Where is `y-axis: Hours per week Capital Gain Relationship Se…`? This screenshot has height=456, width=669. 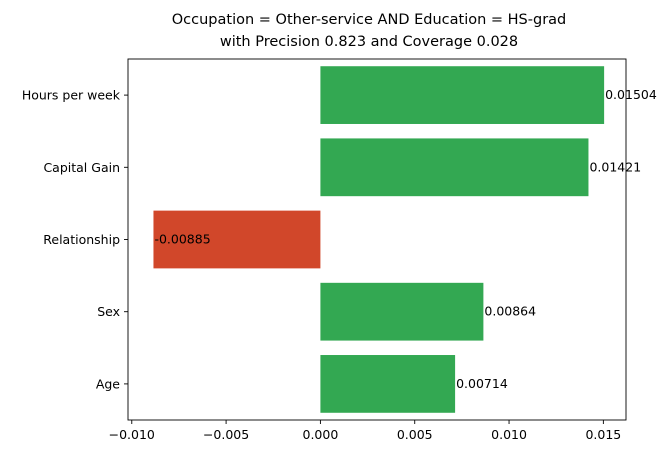 y-axis: Hours per week Capital Gain Relationship Se… is located at coordinates (75, 239).